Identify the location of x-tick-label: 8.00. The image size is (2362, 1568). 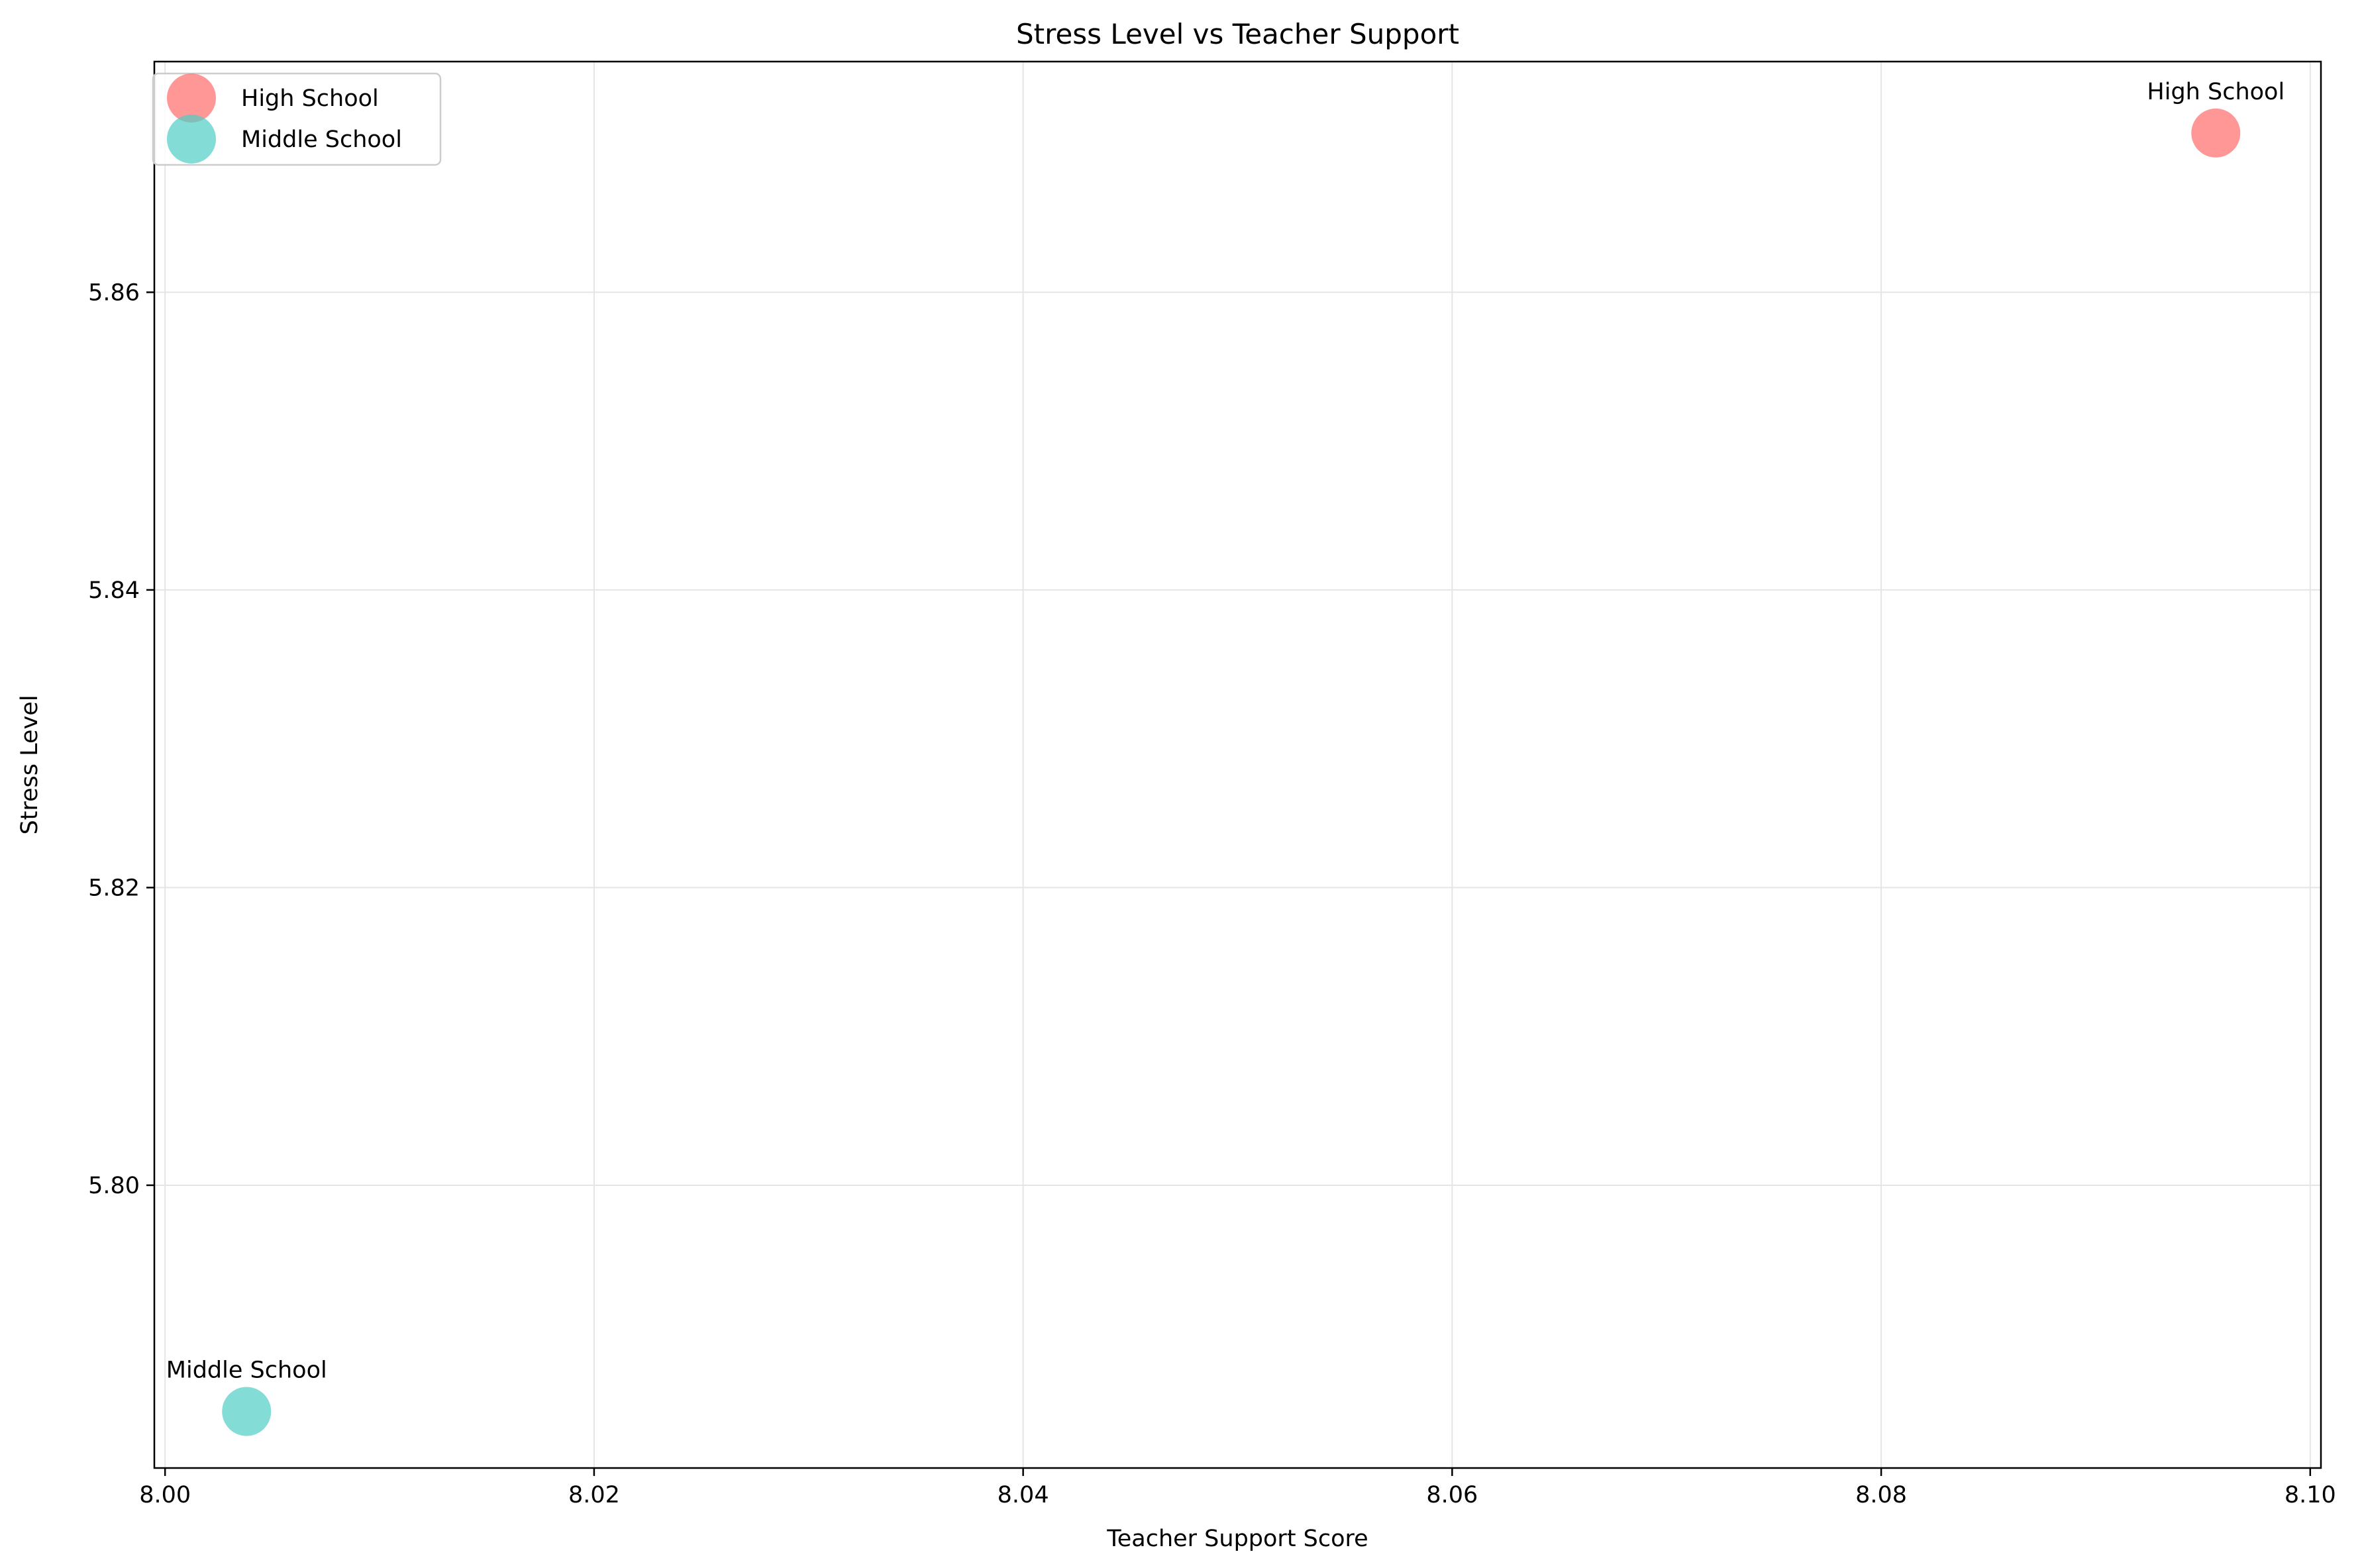
(165, 1495).